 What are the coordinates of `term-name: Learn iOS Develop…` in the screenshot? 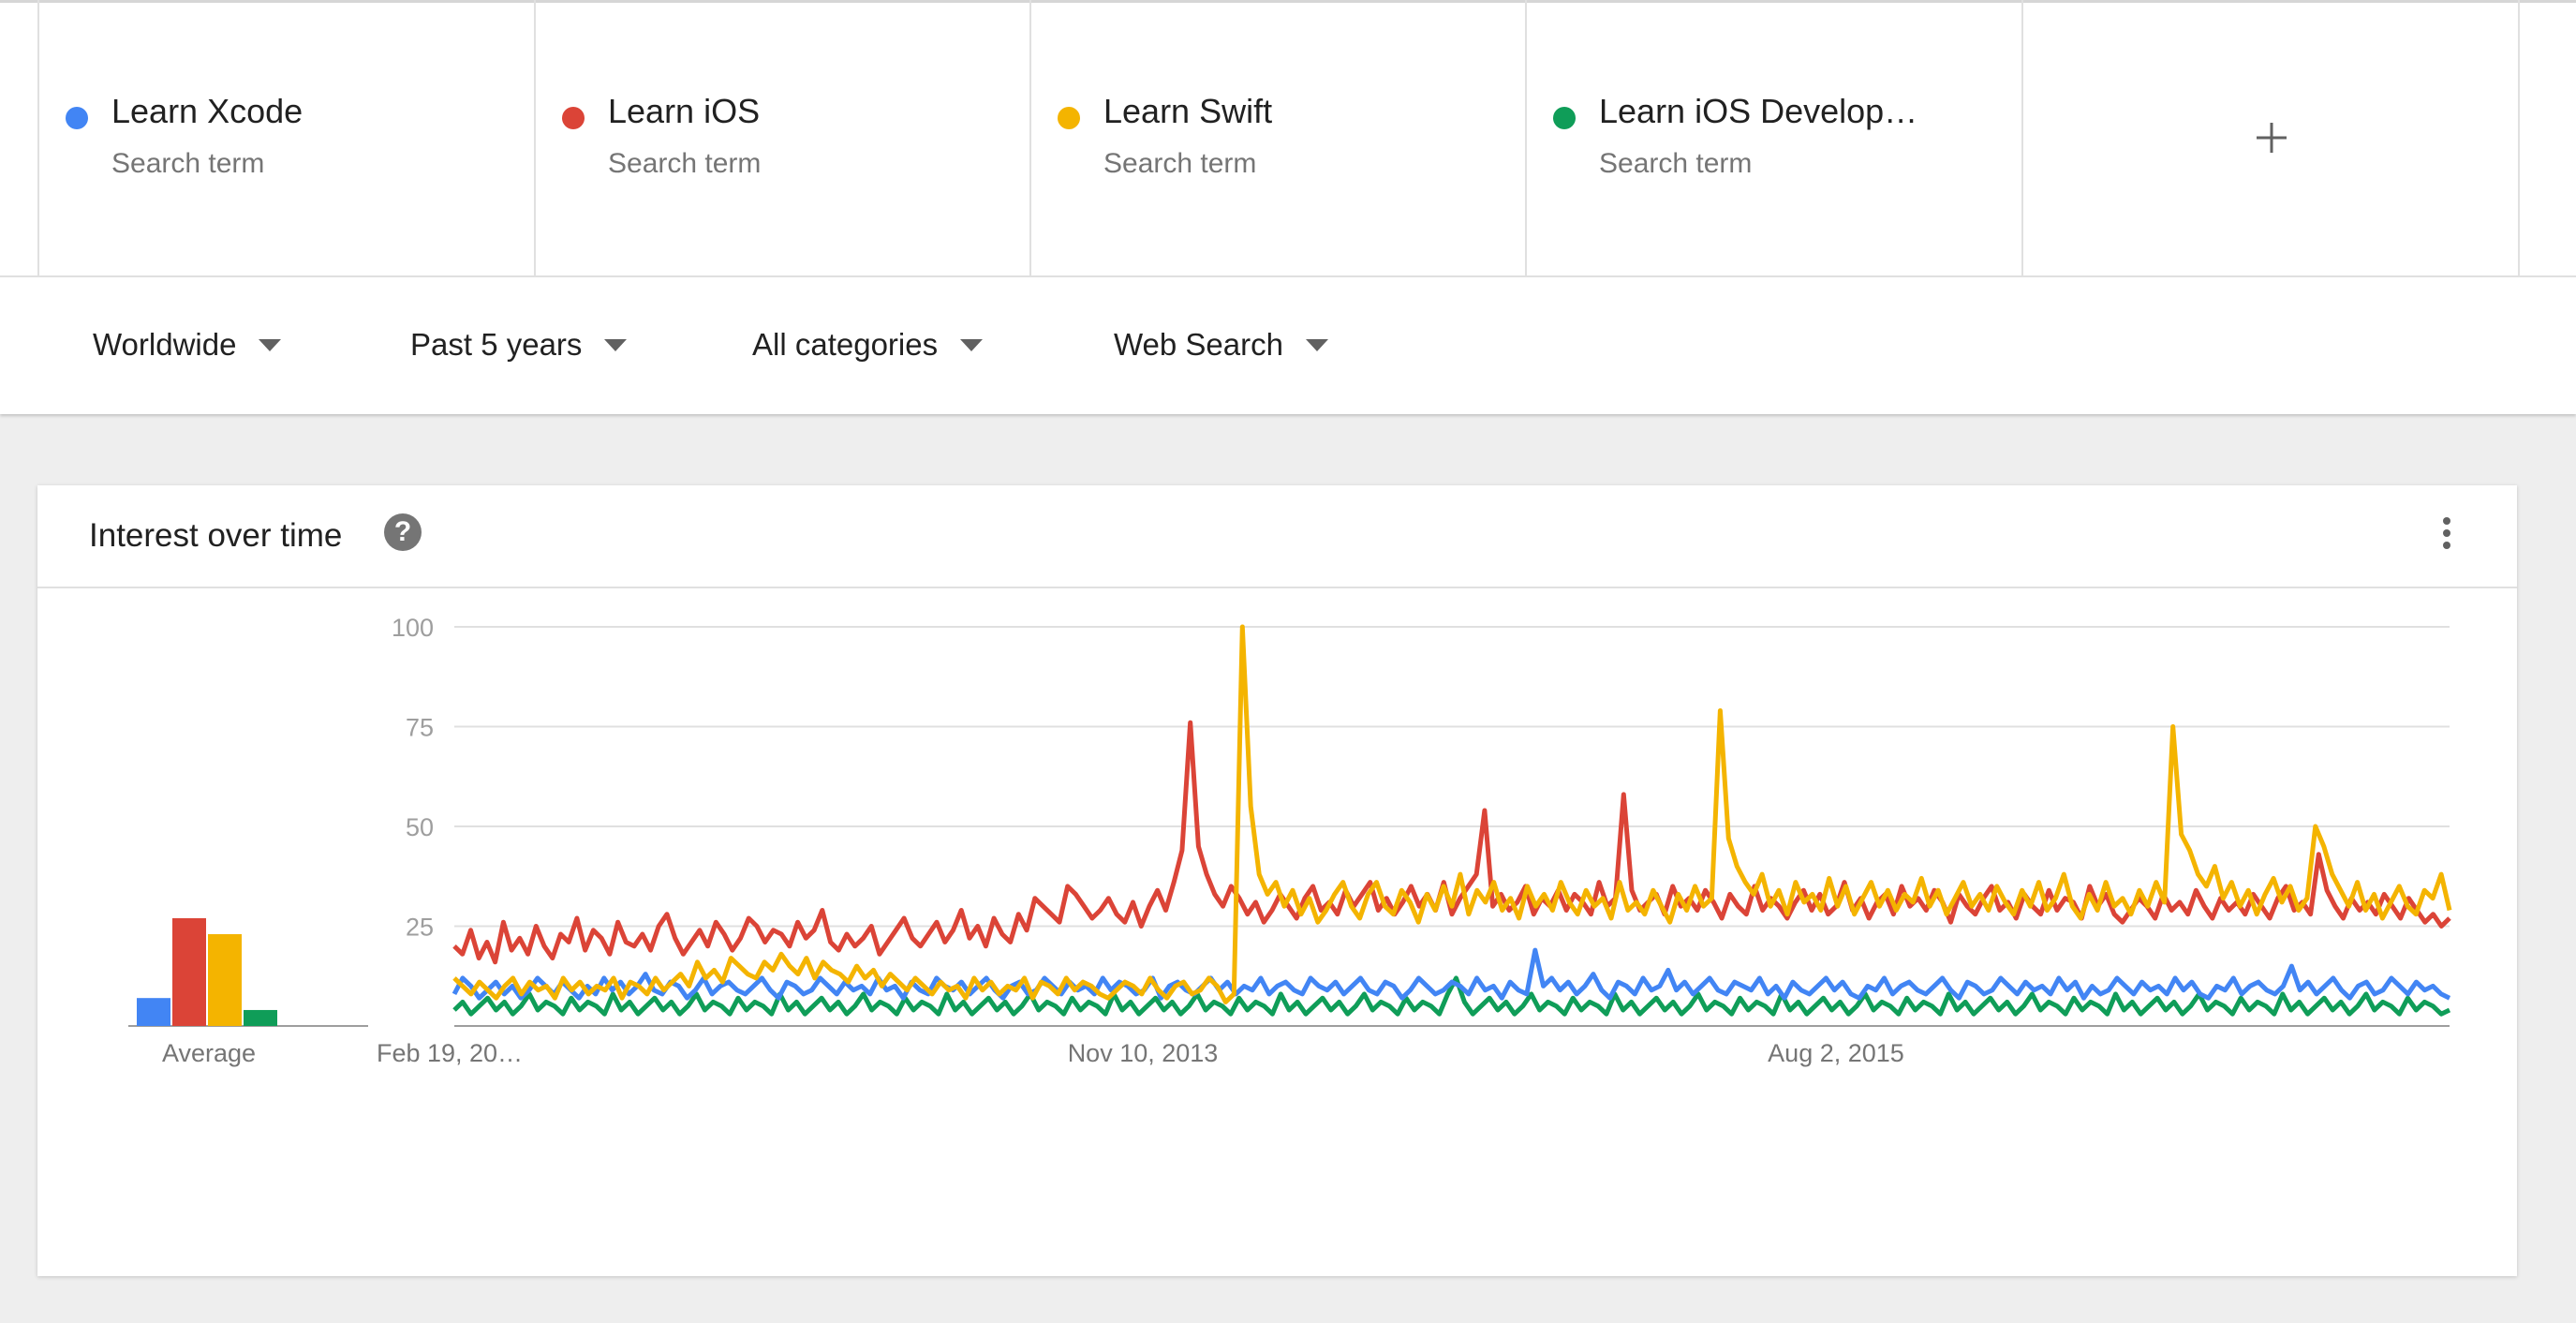 It's located at (1758, 111).